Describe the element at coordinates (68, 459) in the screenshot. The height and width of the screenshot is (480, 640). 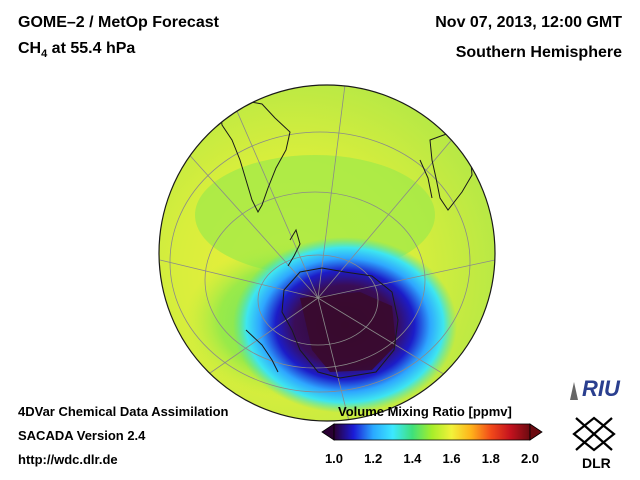
I see `footer-url: http://wdc.dlr.de` at that location.